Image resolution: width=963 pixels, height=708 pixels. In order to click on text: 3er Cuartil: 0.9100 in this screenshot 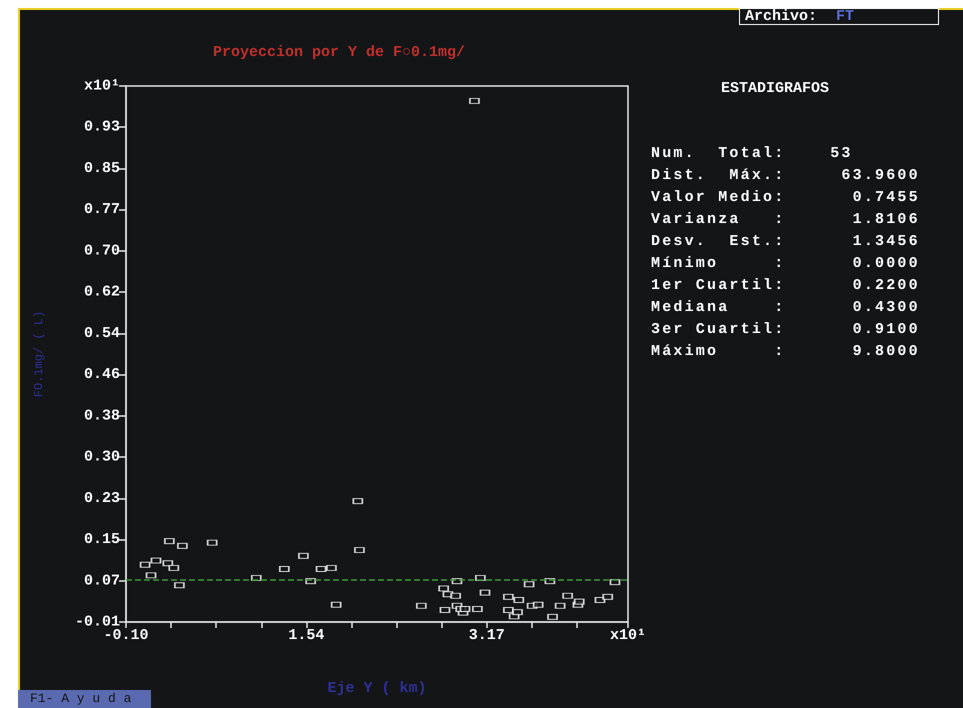, I will do `click(785, 329)`.